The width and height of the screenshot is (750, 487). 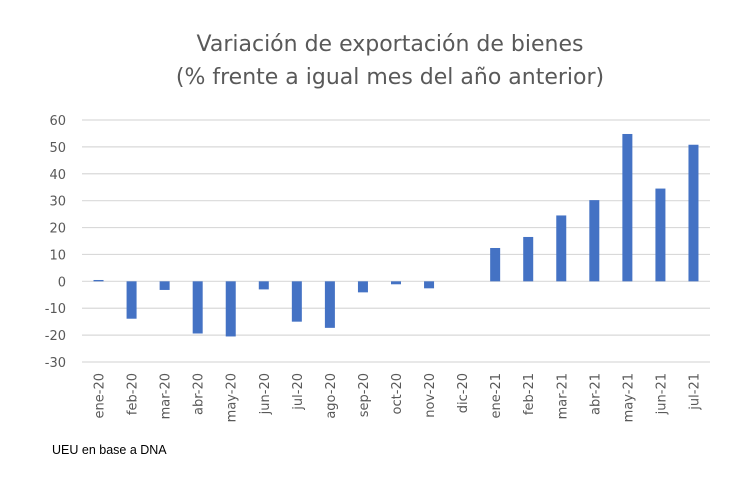 I want to click on x-tick-label: jul-21, so click(x=694, y=392).